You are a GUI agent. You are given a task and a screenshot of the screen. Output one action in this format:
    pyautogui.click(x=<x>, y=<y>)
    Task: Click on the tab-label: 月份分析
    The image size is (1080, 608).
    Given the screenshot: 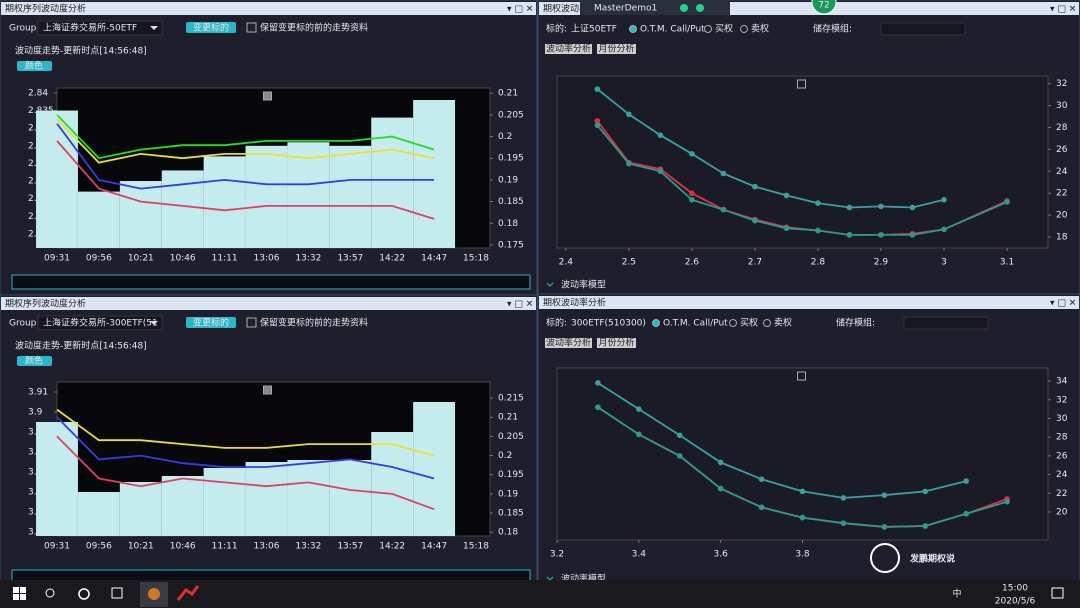 What is the action you would take?
    pyautogui.click(x=616, y=49)
    